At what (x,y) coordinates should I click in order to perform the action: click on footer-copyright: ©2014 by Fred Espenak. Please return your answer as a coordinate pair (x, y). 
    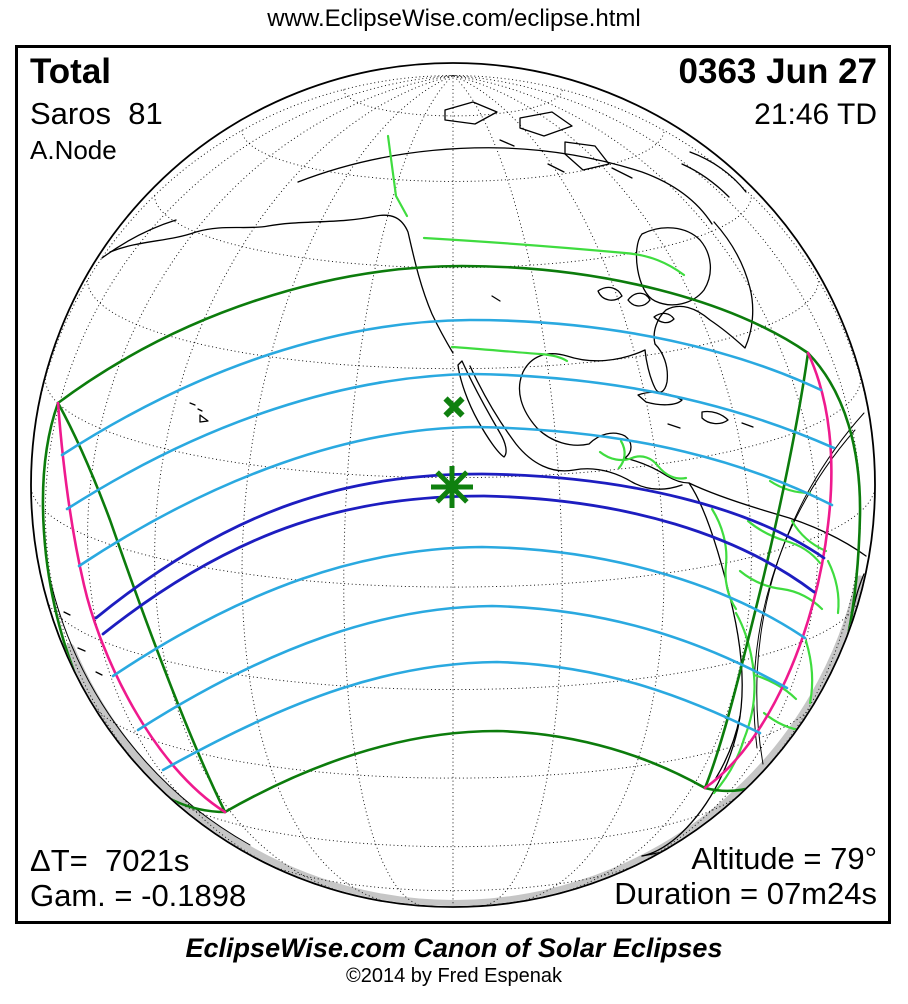
    Looking at the image, I should click on (454, 976).